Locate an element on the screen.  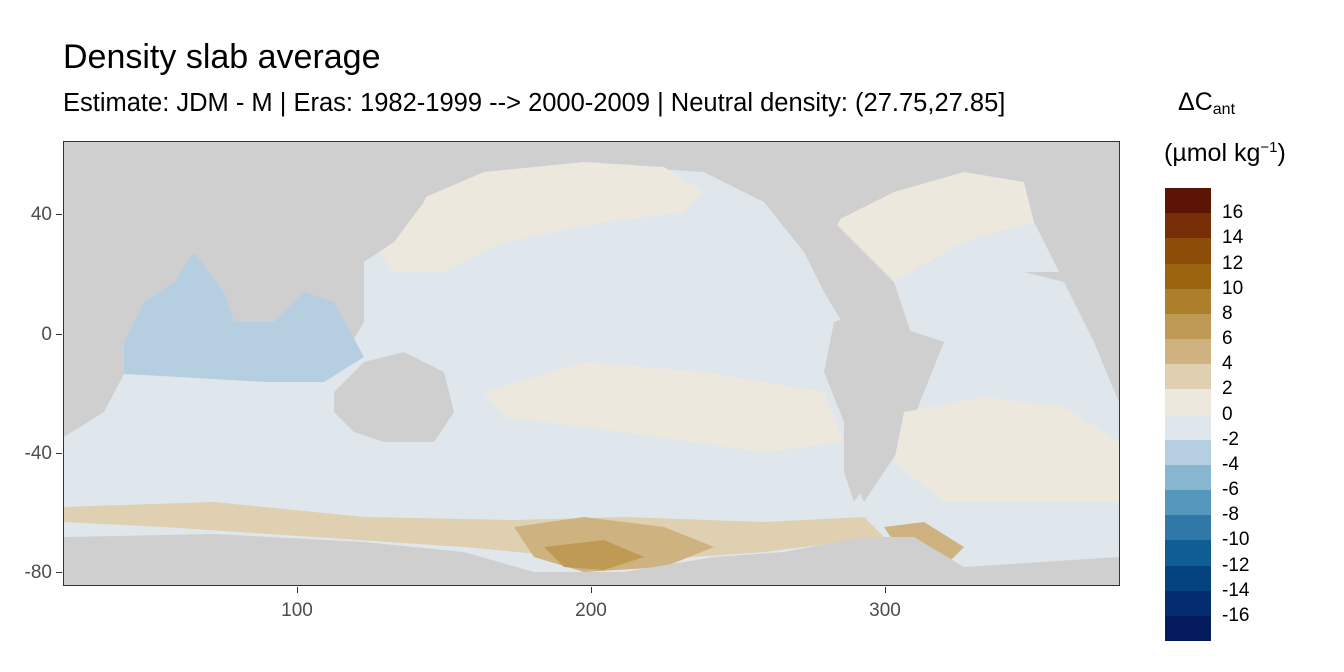
y-tick-label: -80 is located at coordinates (38, 572).